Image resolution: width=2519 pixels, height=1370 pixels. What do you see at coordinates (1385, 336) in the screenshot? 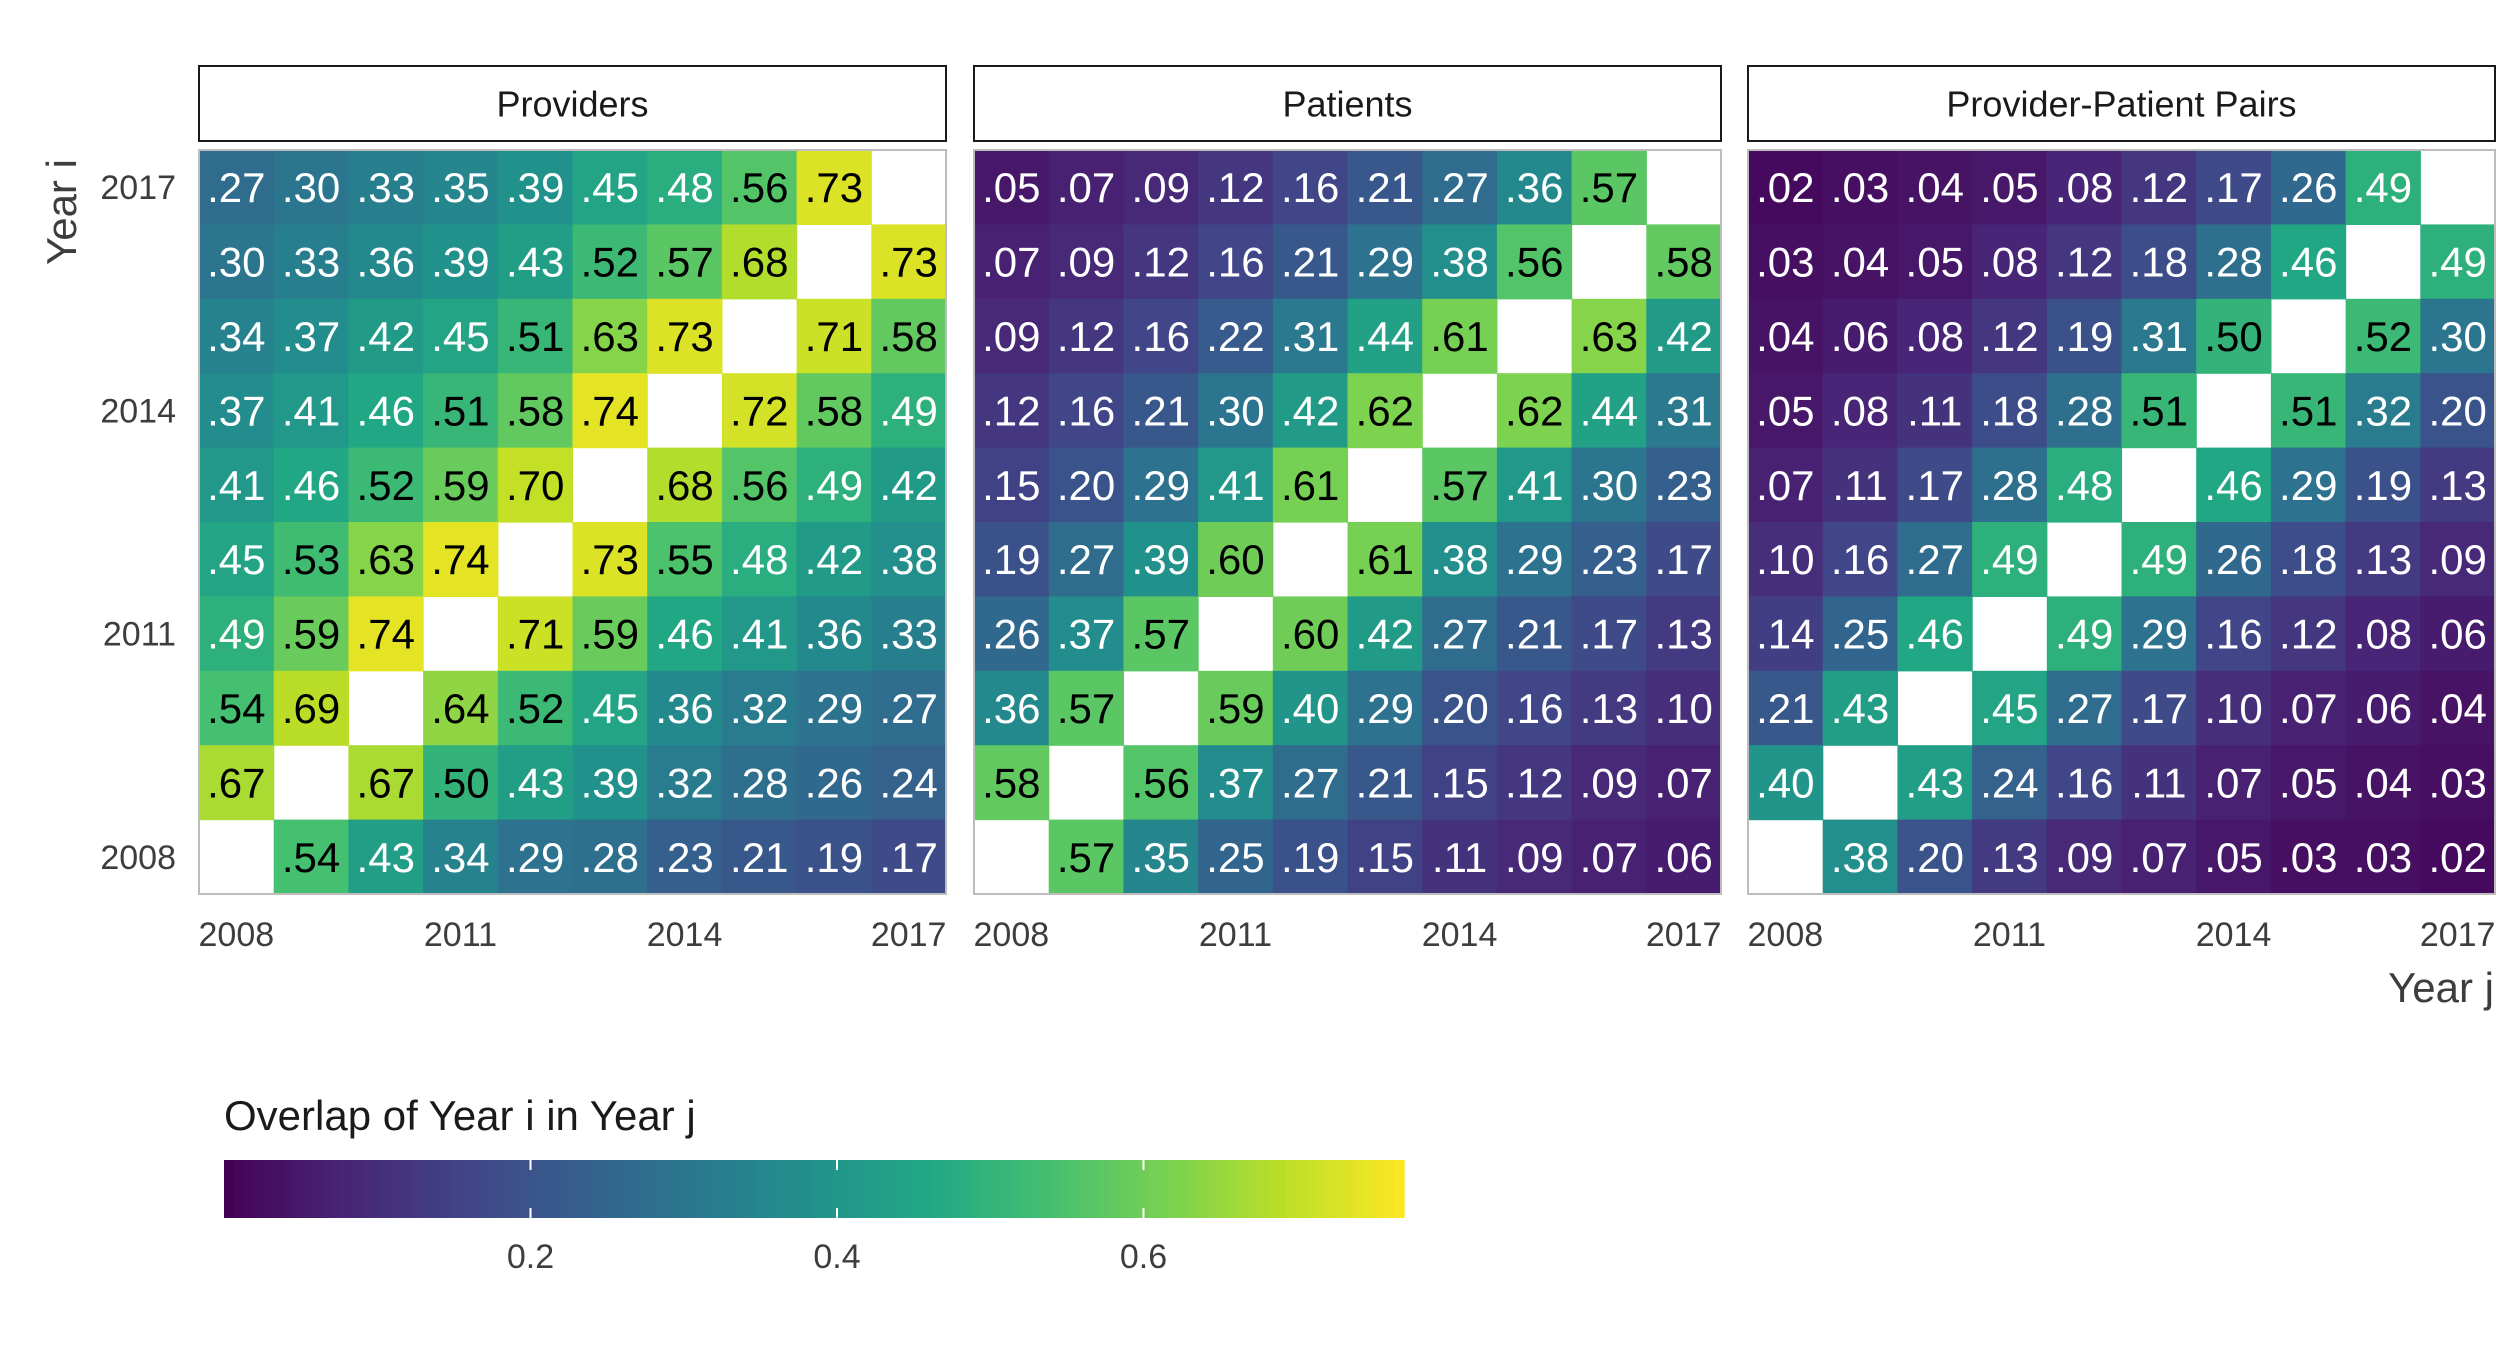
I see `cell-label: .44` at bounding box center [1385, 336].